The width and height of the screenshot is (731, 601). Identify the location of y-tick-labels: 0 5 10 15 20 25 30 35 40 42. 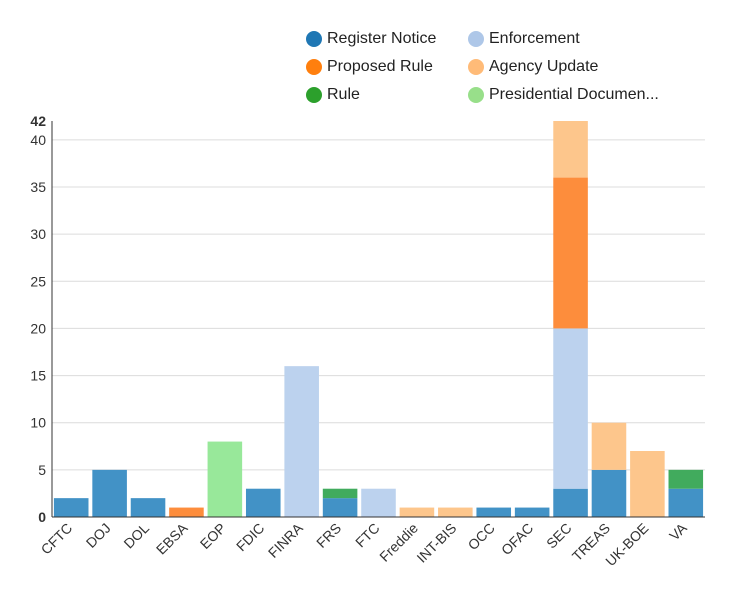
(38, 319).